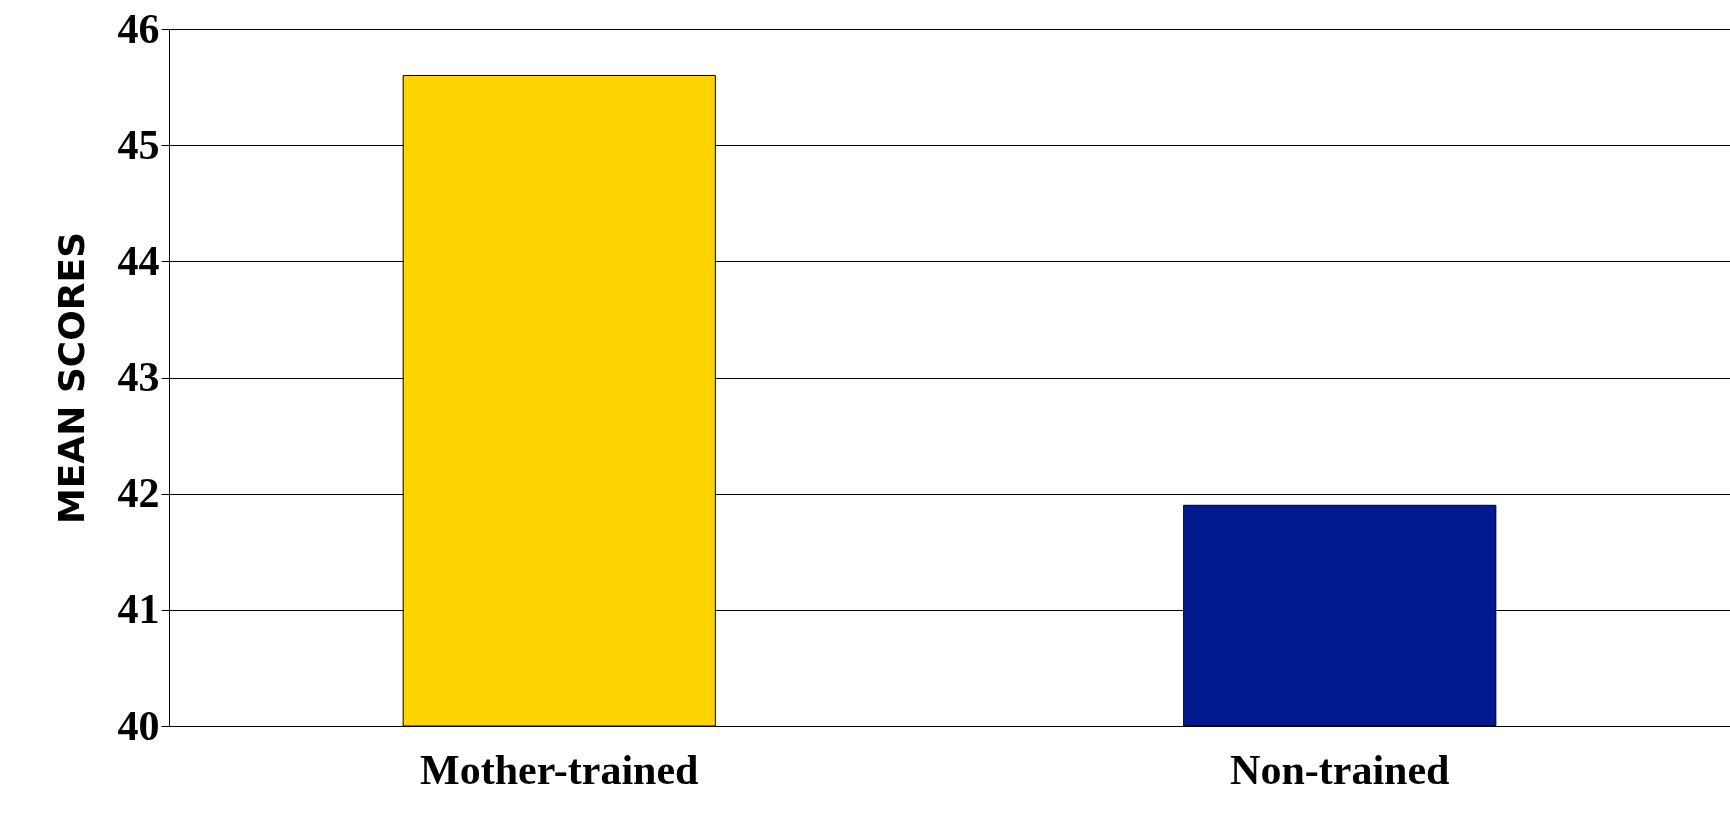  I want to click on y-tick-label: 42, so click(138, 493).